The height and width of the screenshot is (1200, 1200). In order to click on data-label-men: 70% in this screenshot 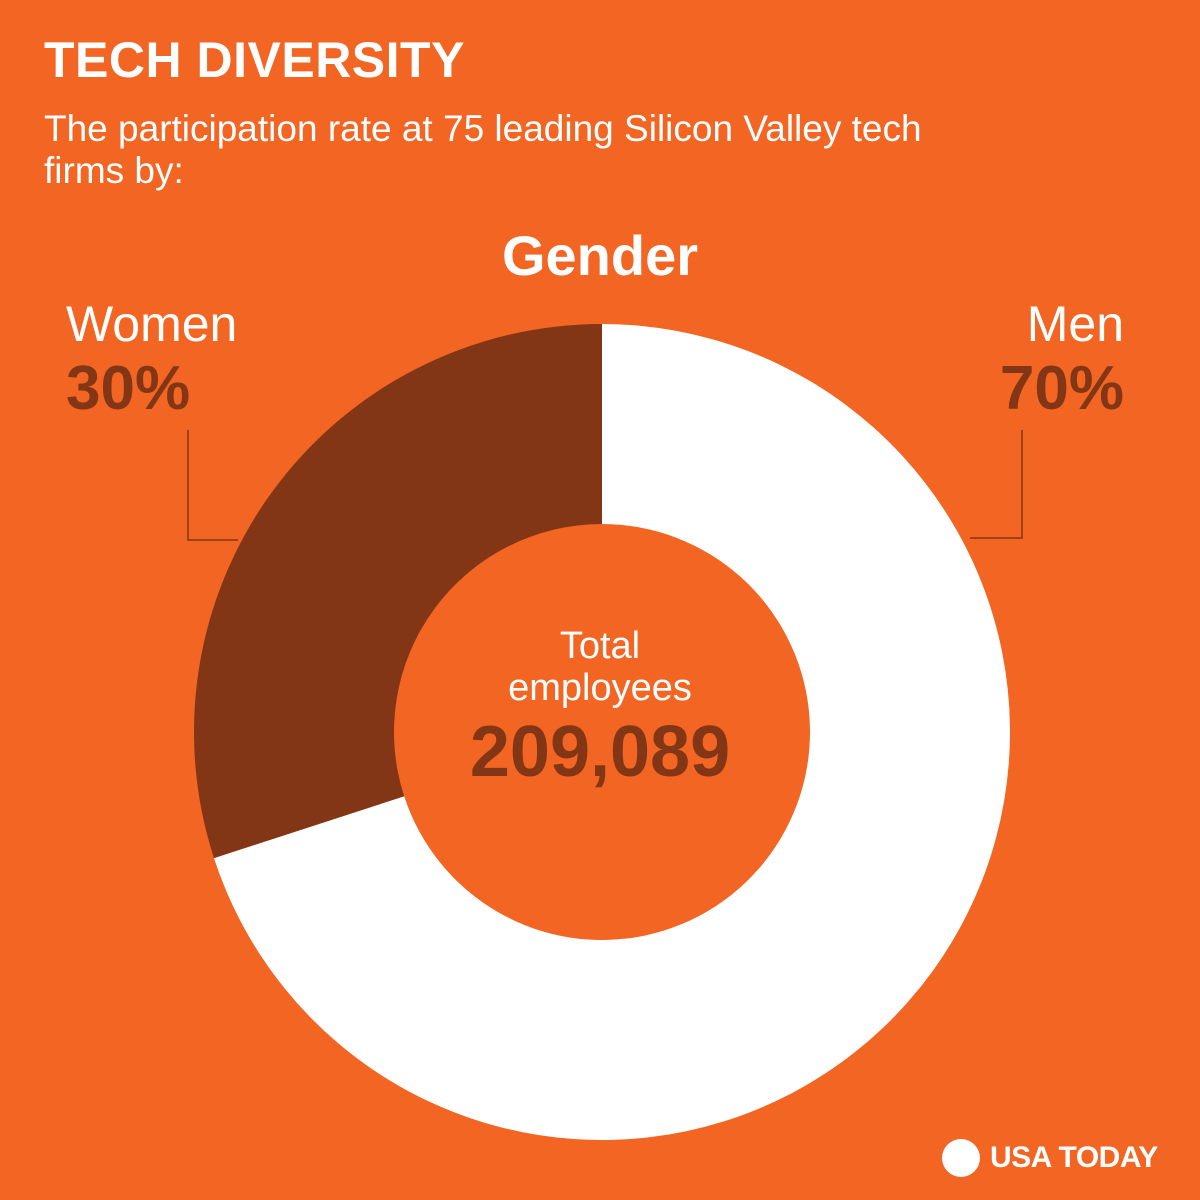, I will do `click(1061, 388)`.